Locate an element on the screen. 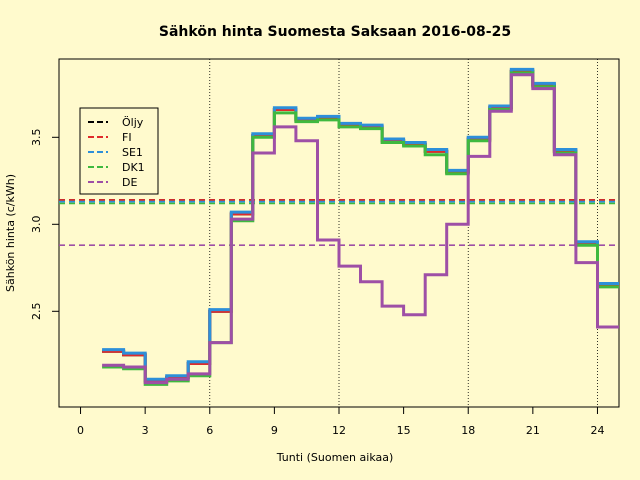 The width and height of the screenshot is (640, 480). x-tick-label-24: 24 is located at coordinates (597, 430).